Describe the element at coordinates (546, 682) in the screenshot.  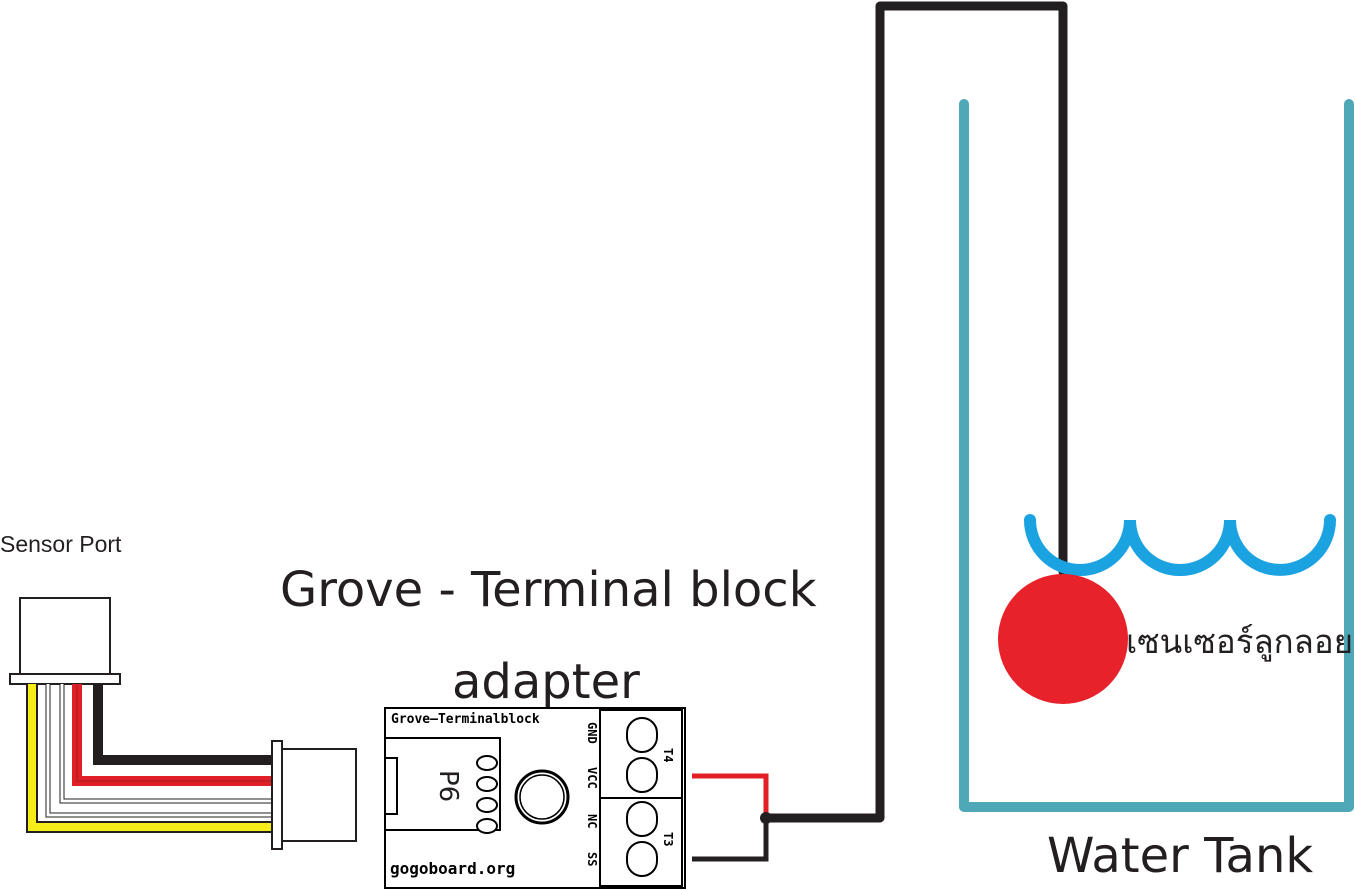
I see `adapter-title-line2: adapter` at that location.